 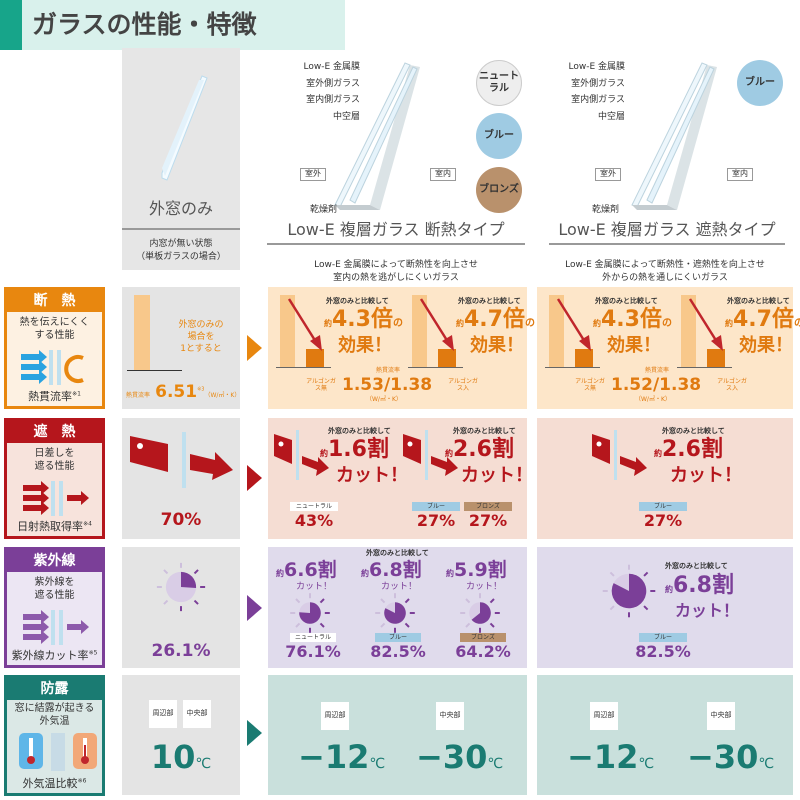 I want to click on single-glass-insulation: 外窓のみの 場合を 1とすると 熱貫流率 6.51※3（W/㎡・K）, so click(x=181, y=348).